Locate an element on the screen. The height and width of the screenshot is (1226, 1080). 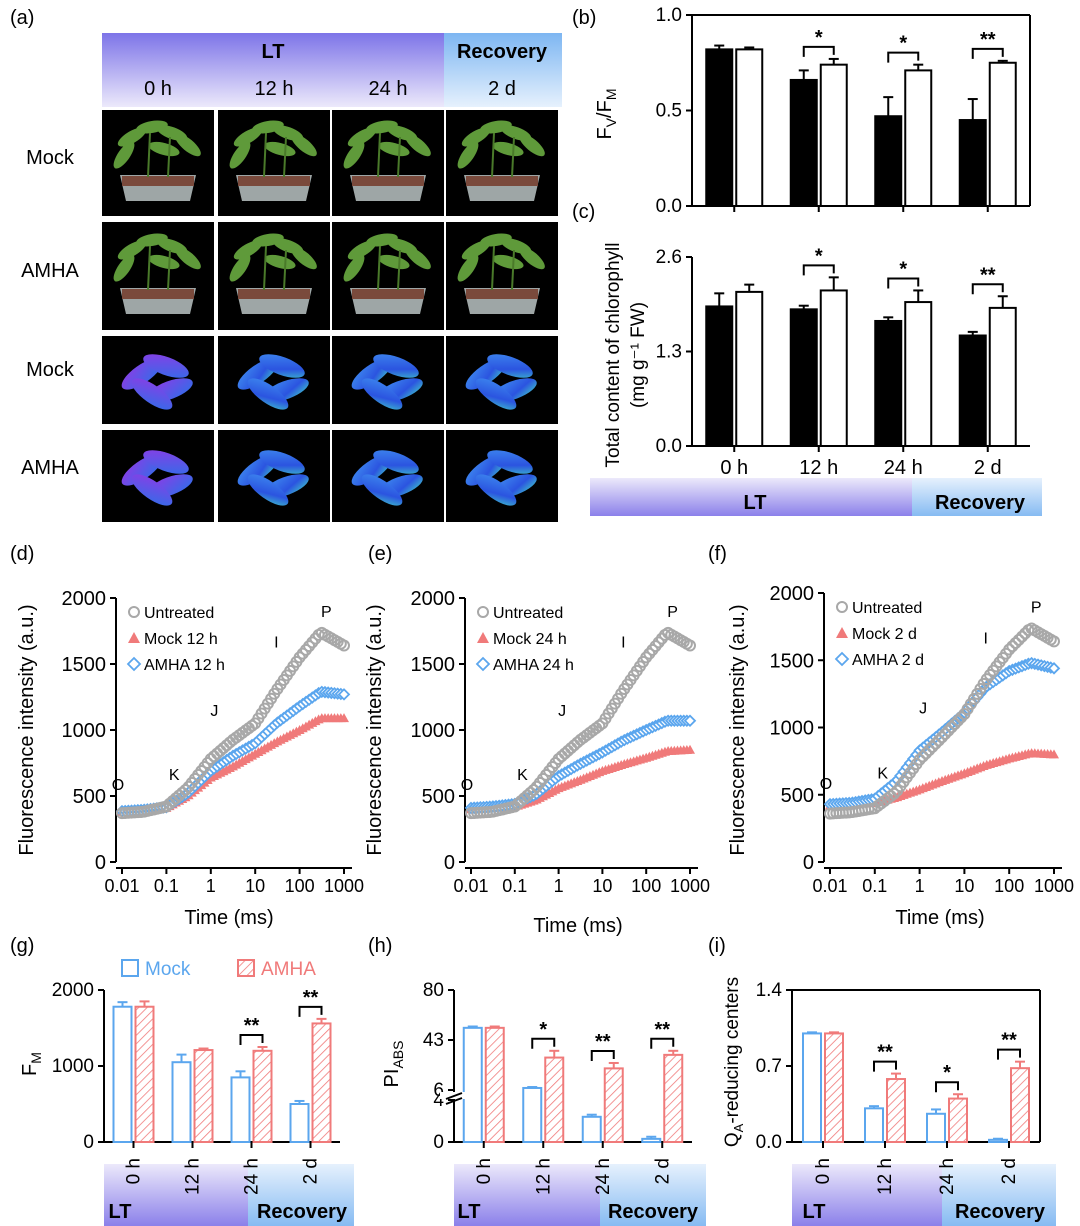
chart-c-recovery-band is located at coordinates (977, 497).